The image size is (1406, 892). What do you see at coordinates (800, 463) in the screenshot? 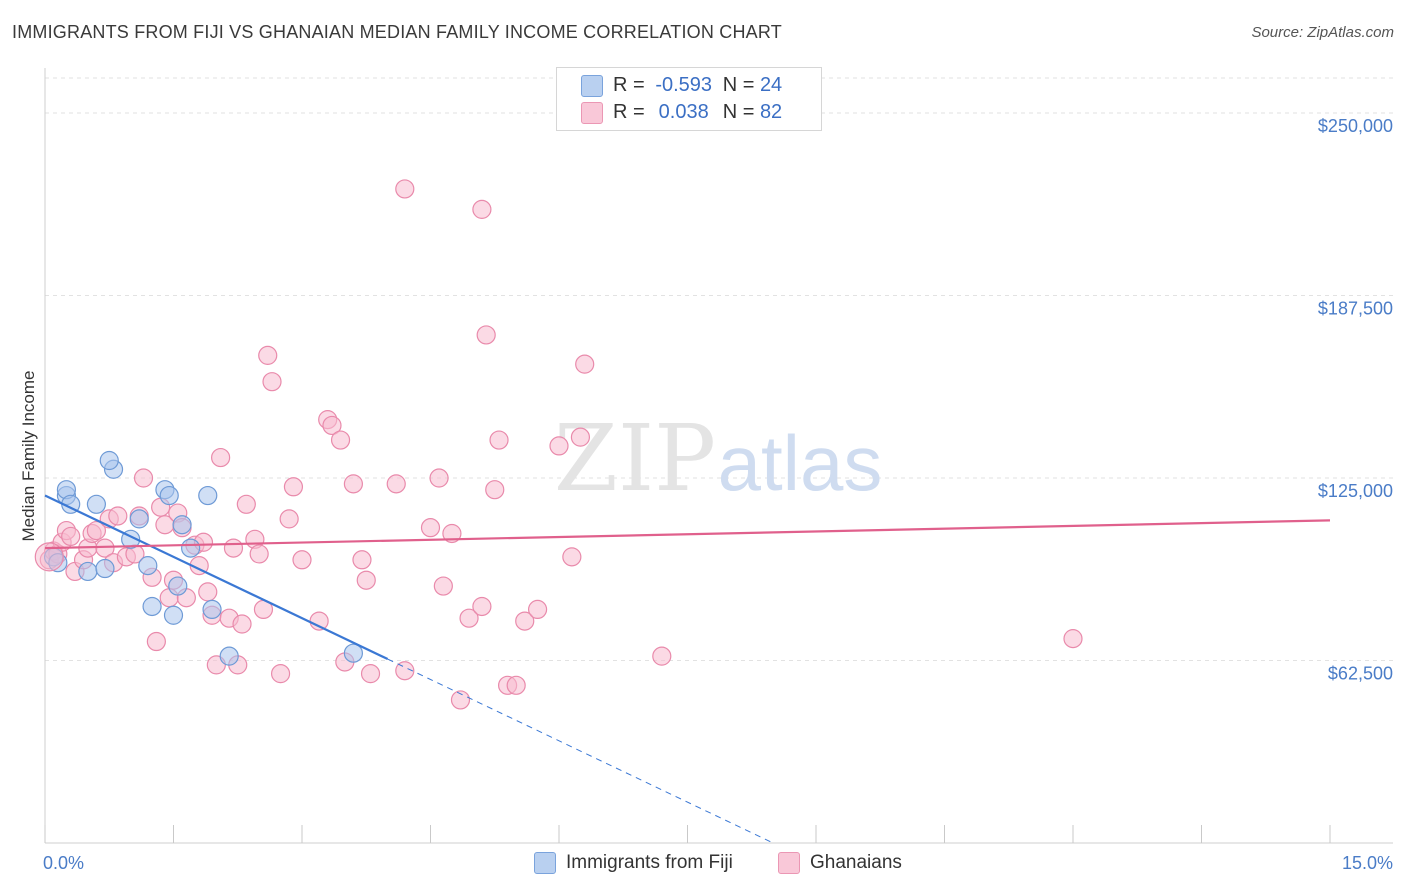
I see `watermark-atlas: atlas` at bounding box center [800, 463].